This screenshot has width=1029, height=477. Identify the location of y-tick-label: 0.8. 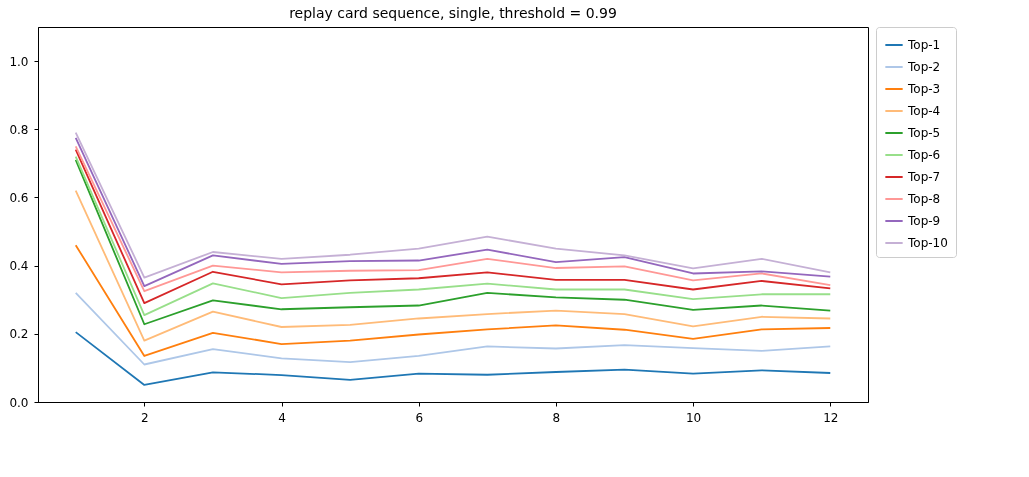
(19, 129).